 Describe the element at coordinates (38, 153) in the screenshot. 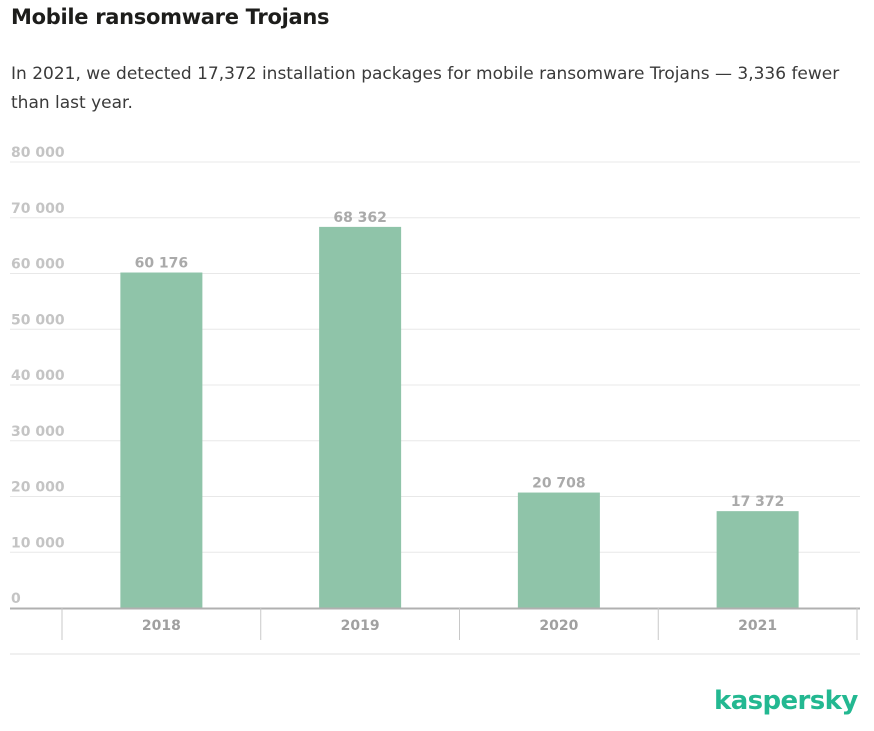

I see `y-tick-label: 80 000` at that location.